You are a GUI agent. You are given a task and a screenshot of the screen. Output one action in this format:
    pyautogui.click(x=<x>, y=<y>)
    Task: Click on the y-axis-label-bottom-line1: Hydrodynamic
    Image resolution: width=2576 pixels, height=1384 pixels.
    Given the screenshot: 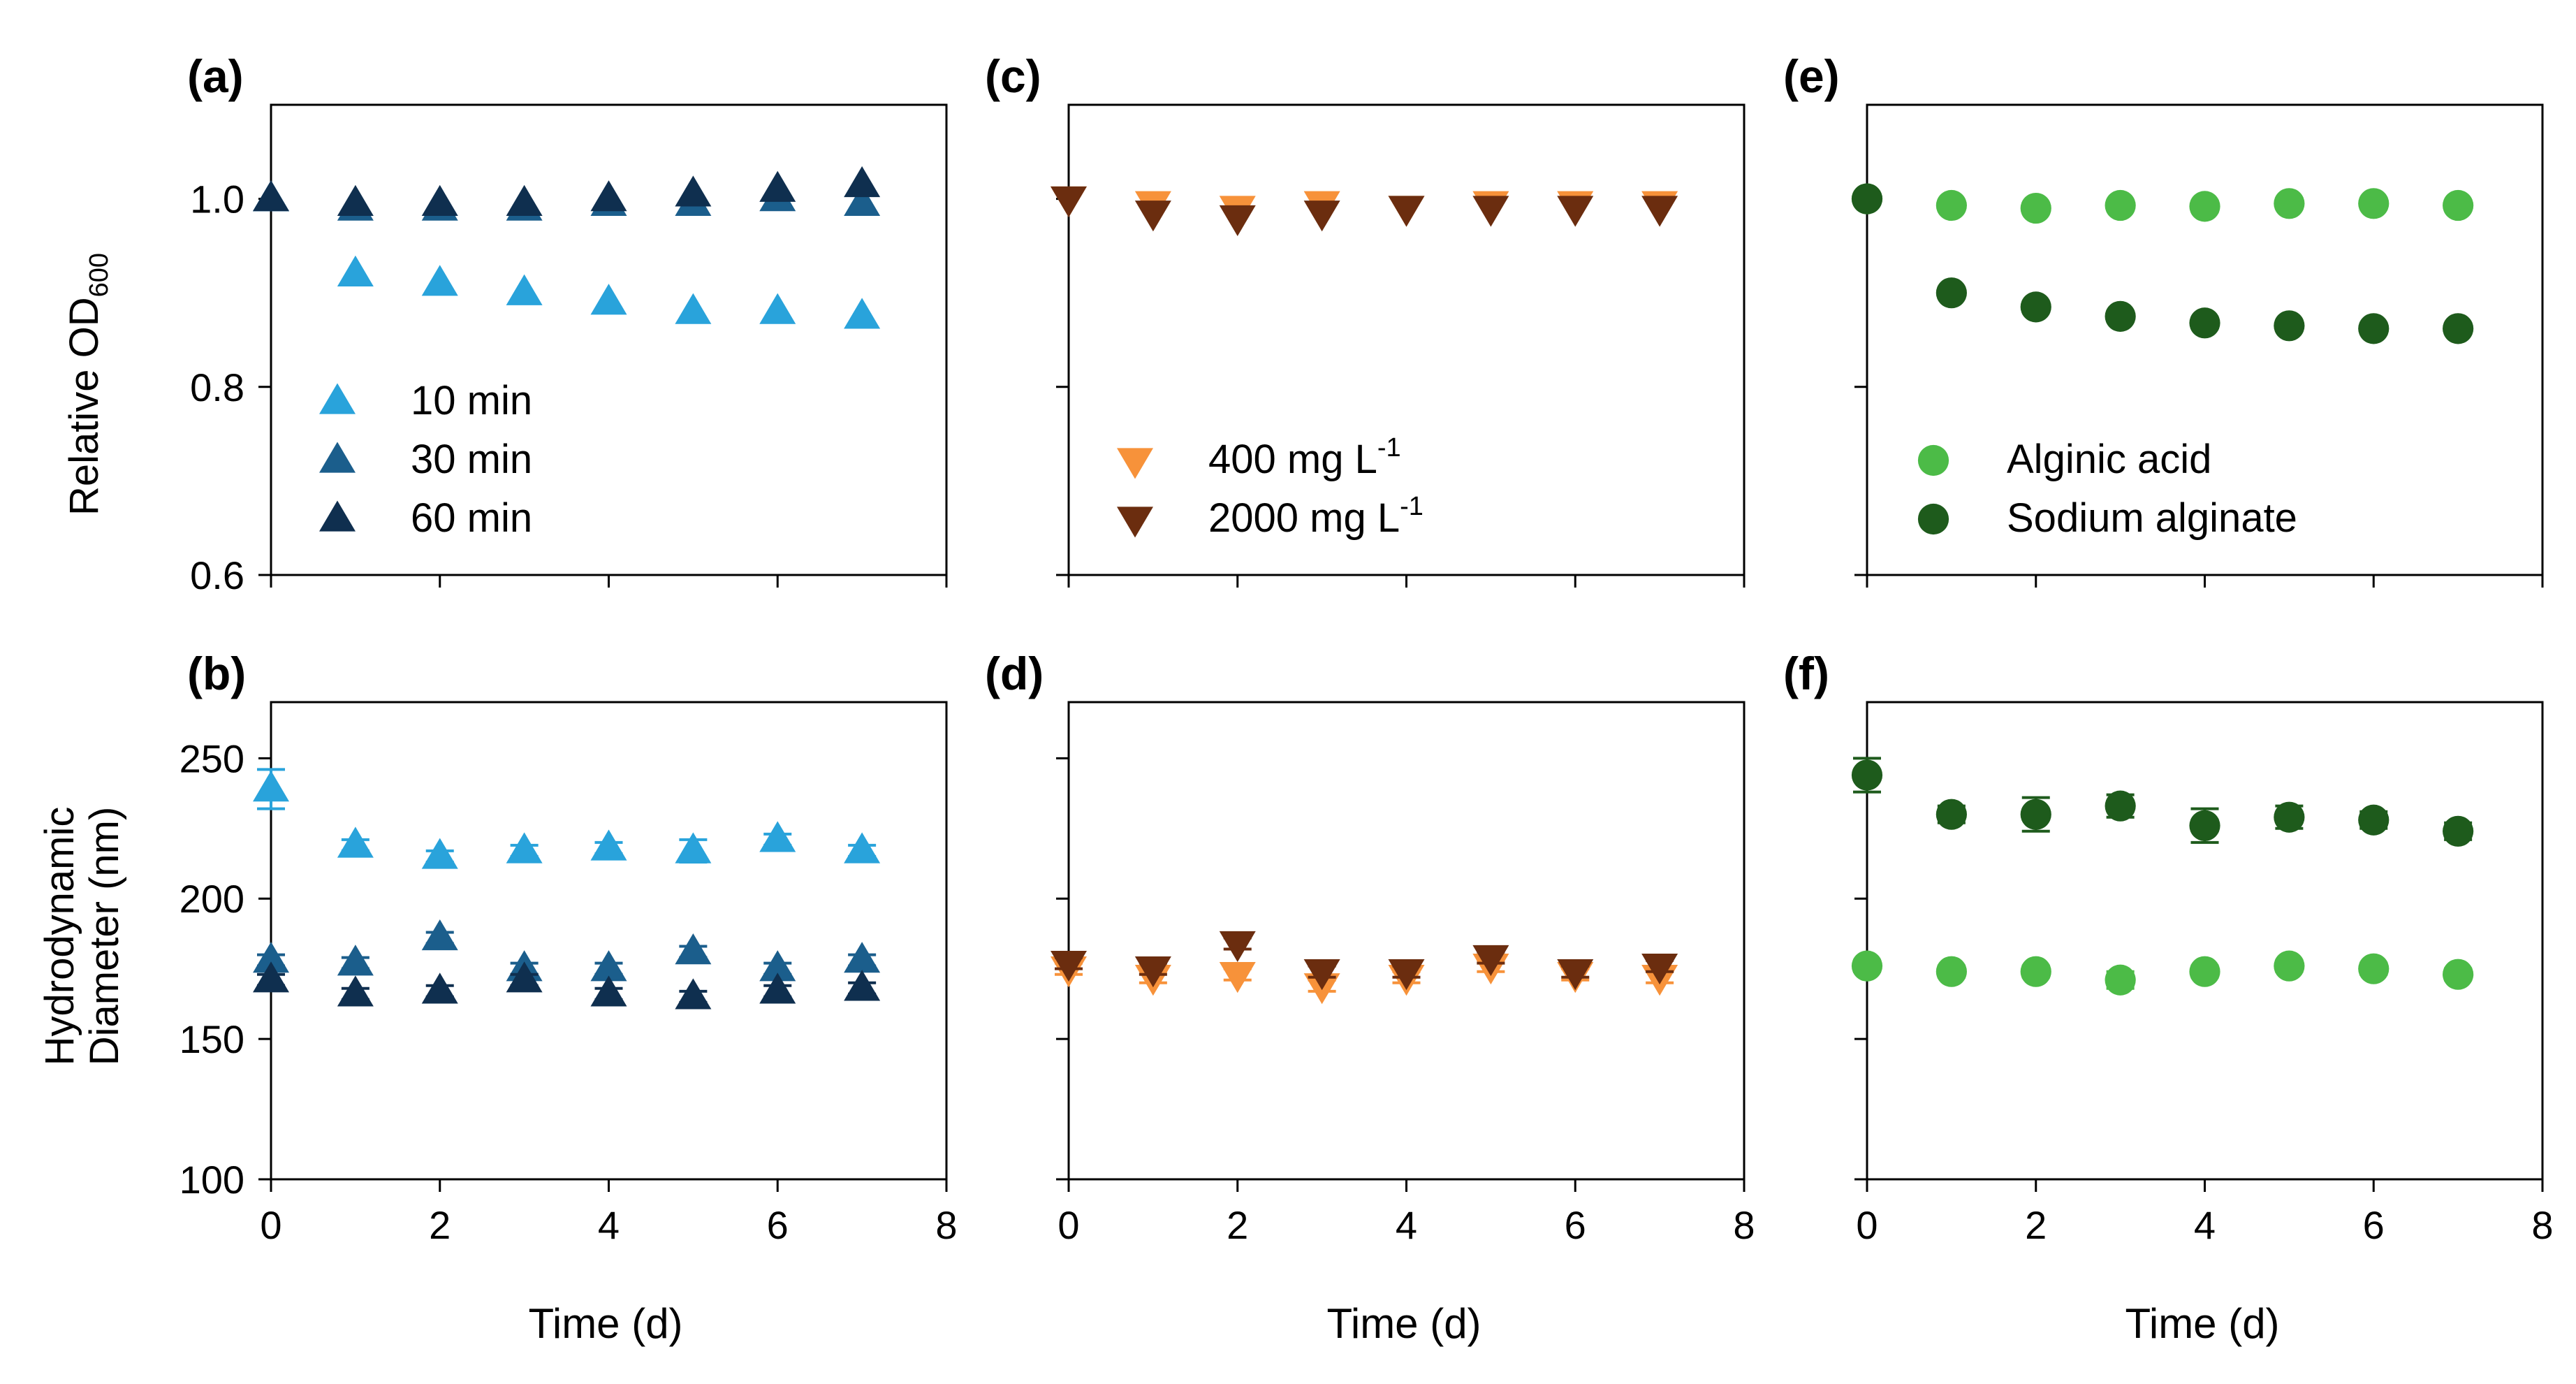 What is the action you would take?
    pyautogui.click(x=60, y=936)
    